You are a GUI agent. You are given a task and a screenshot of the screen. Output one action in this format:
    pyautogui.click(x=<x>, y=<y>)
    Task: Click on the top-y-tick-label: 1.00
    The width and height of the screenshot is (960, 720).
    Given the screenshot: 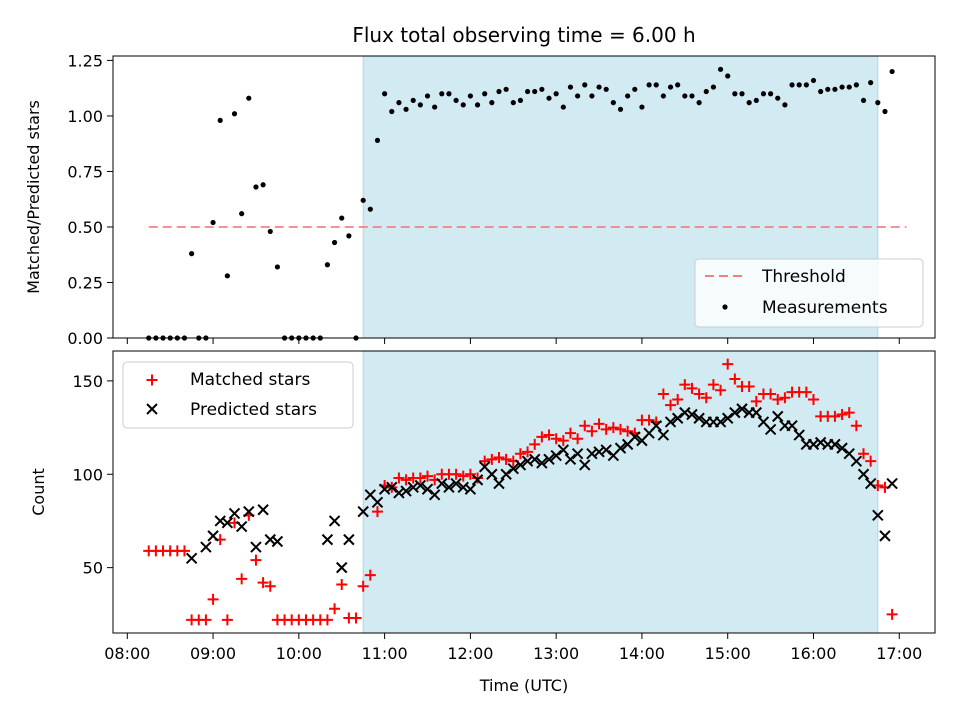 What is the action you would take?
    pyautogui.click(x=85, y=116)
    